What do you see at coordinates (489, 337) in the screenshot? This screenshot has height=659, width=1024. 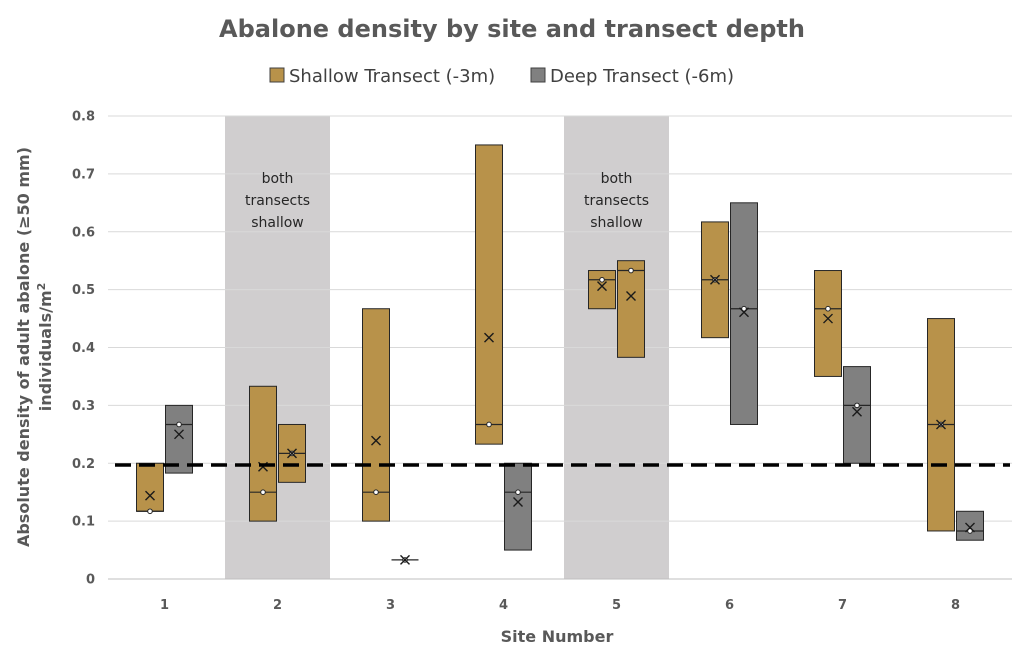 I see `mean-marker-site-4-shallow` at bounding box center [489, 337].